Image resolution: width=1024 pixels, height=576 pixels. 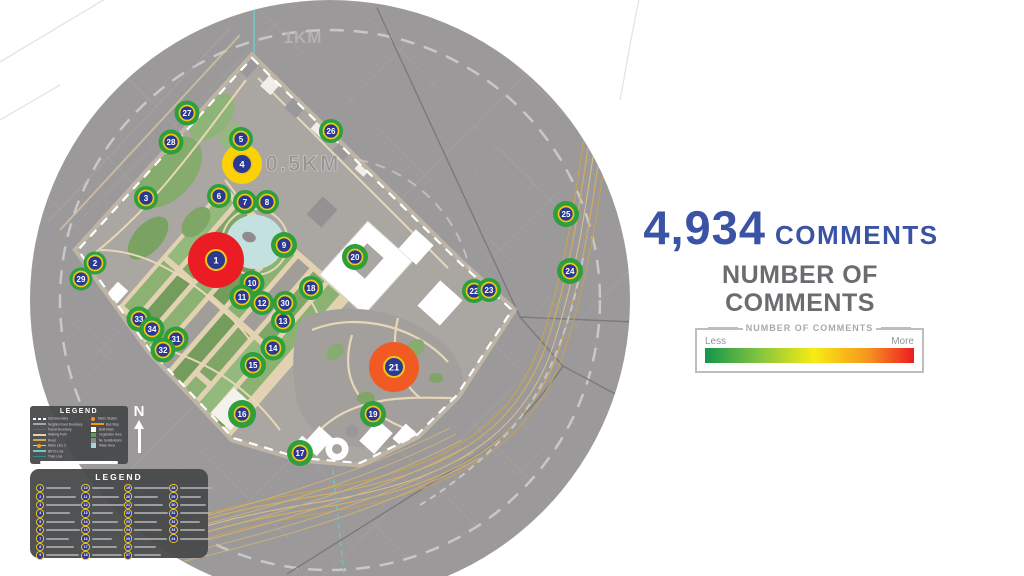 I want to click on compass: N, so click(x=139, y=428).